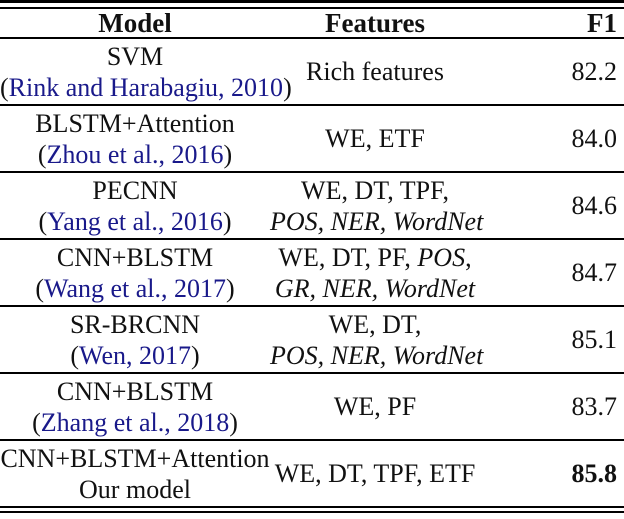 The image size is (624, 519). I want to click on features-cell: WE, ETF, so click(375, 138).